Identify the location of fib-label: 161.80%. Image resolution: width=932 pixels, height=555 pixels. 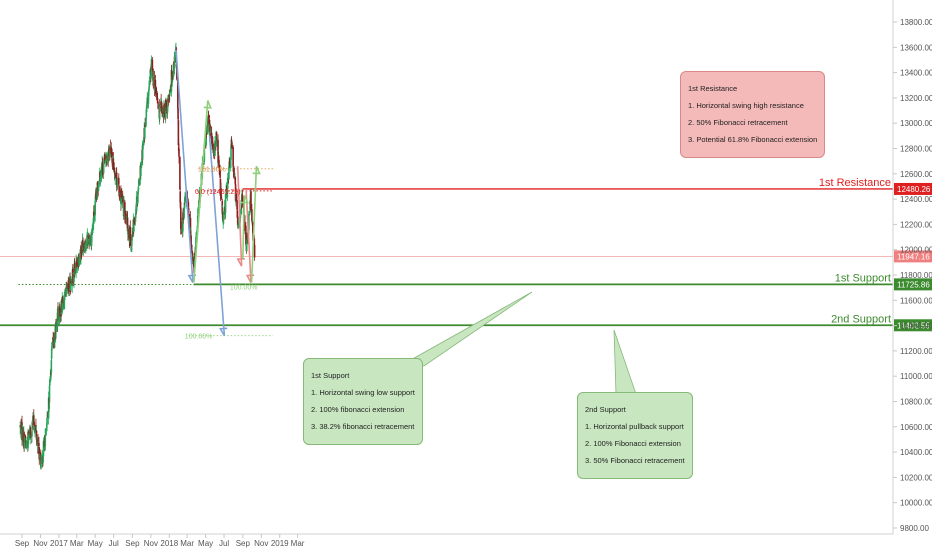
(212, 170).